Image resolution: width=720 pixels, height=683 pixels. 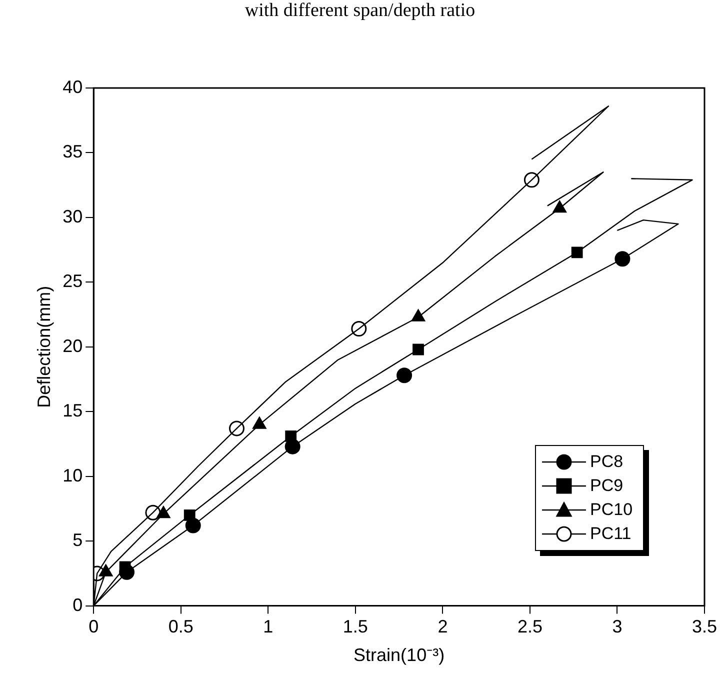 I want to click on legend-label: PC11, so click(x=611, y=534).